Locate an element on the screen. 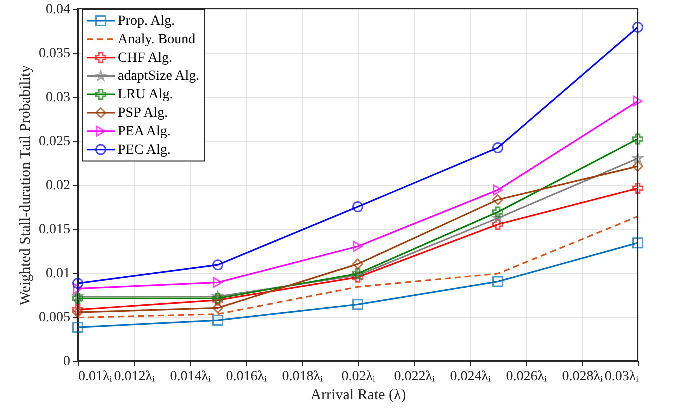 The height and width of the screenshot is (420, 686). y-tick-label: 0 is located at coordinates (67, 362).